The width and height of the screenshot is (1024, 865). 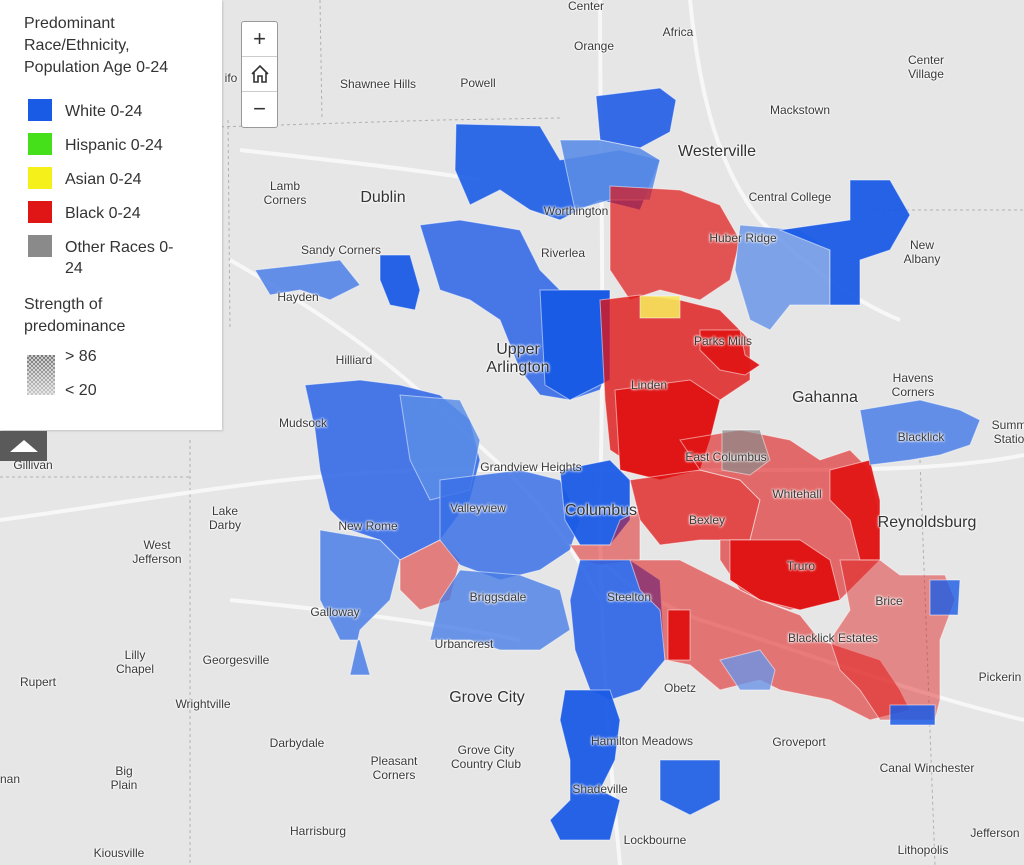 What do you see at coordinates (114, 145) in the screenshot?
I see `legend-label: Hispanic 0-24` at bounding box center [114, 145].